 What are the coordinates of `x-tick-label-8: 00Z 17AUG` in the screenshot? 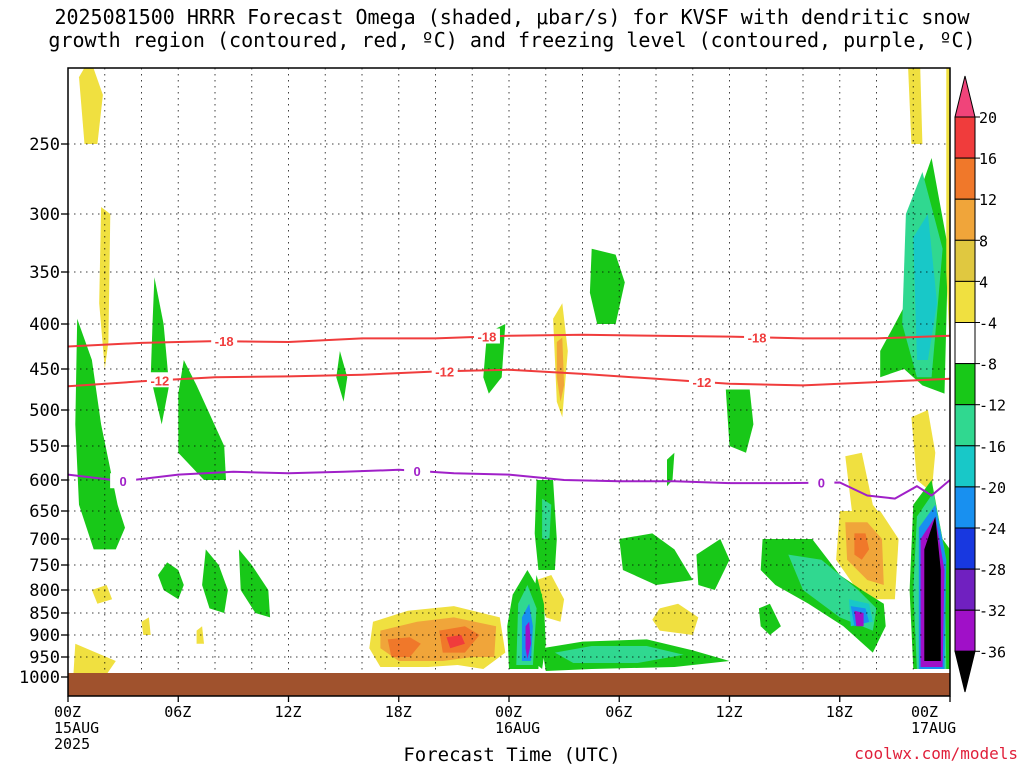 It's located at (934, 720).